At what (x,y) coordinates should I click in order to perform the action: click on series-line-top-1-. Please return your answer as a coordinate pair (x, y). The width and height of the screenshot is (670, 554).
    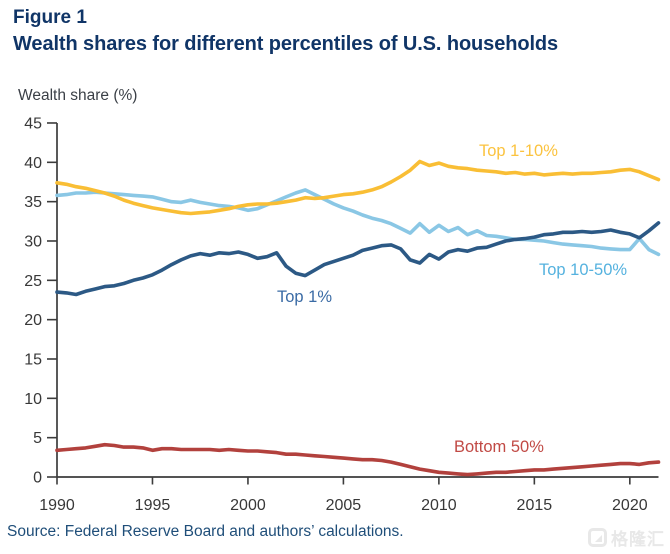
    Looking at the image, I should click on (358, 259).